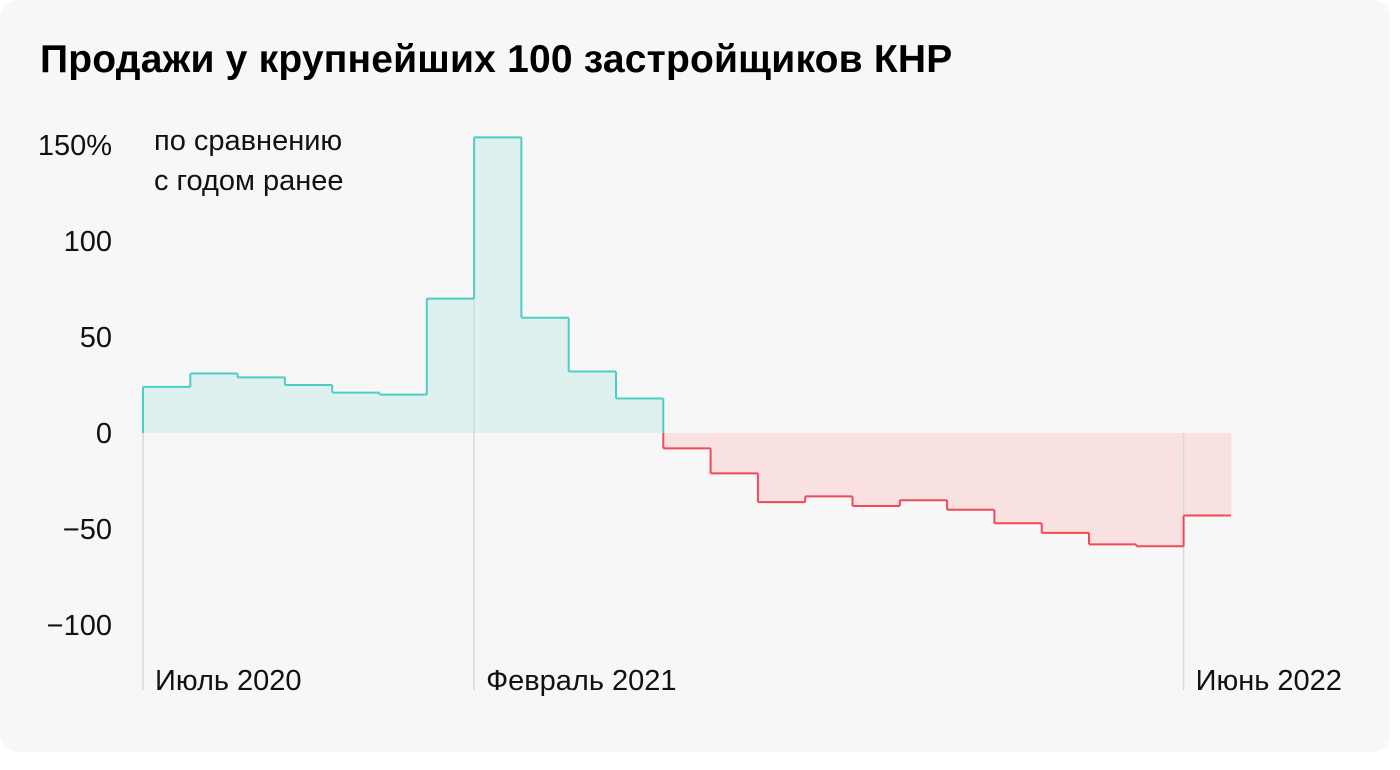  I want to click on x-axis-label: Февраль 2021, so click(581, 681).